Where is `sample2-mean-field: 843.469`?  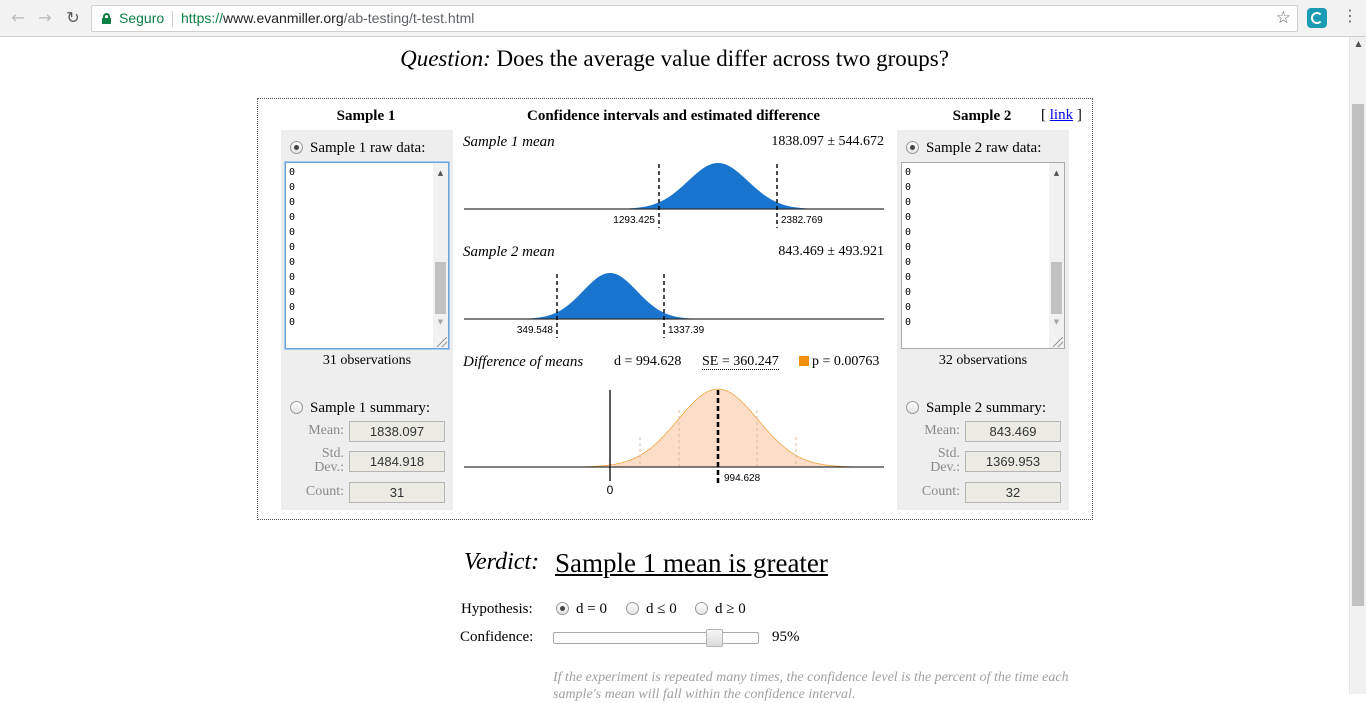
sample2-mean-field: 843.469 is located at coordinates (1013, 431).